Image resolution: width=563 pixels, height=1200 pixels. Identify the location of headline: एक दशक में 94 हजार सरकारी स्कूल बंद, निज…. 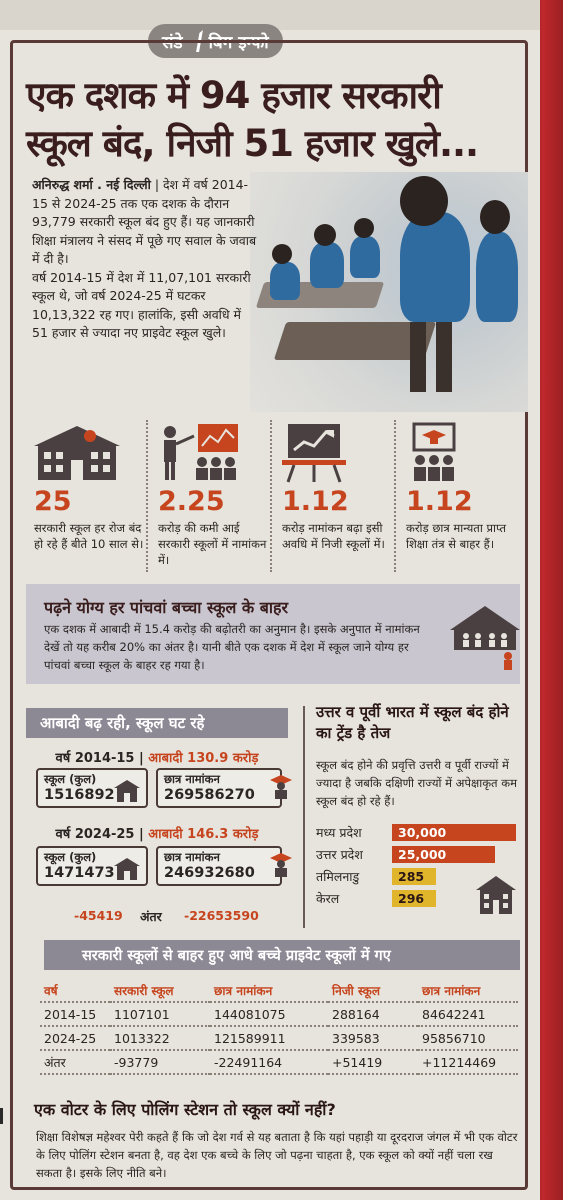
(276, 120).